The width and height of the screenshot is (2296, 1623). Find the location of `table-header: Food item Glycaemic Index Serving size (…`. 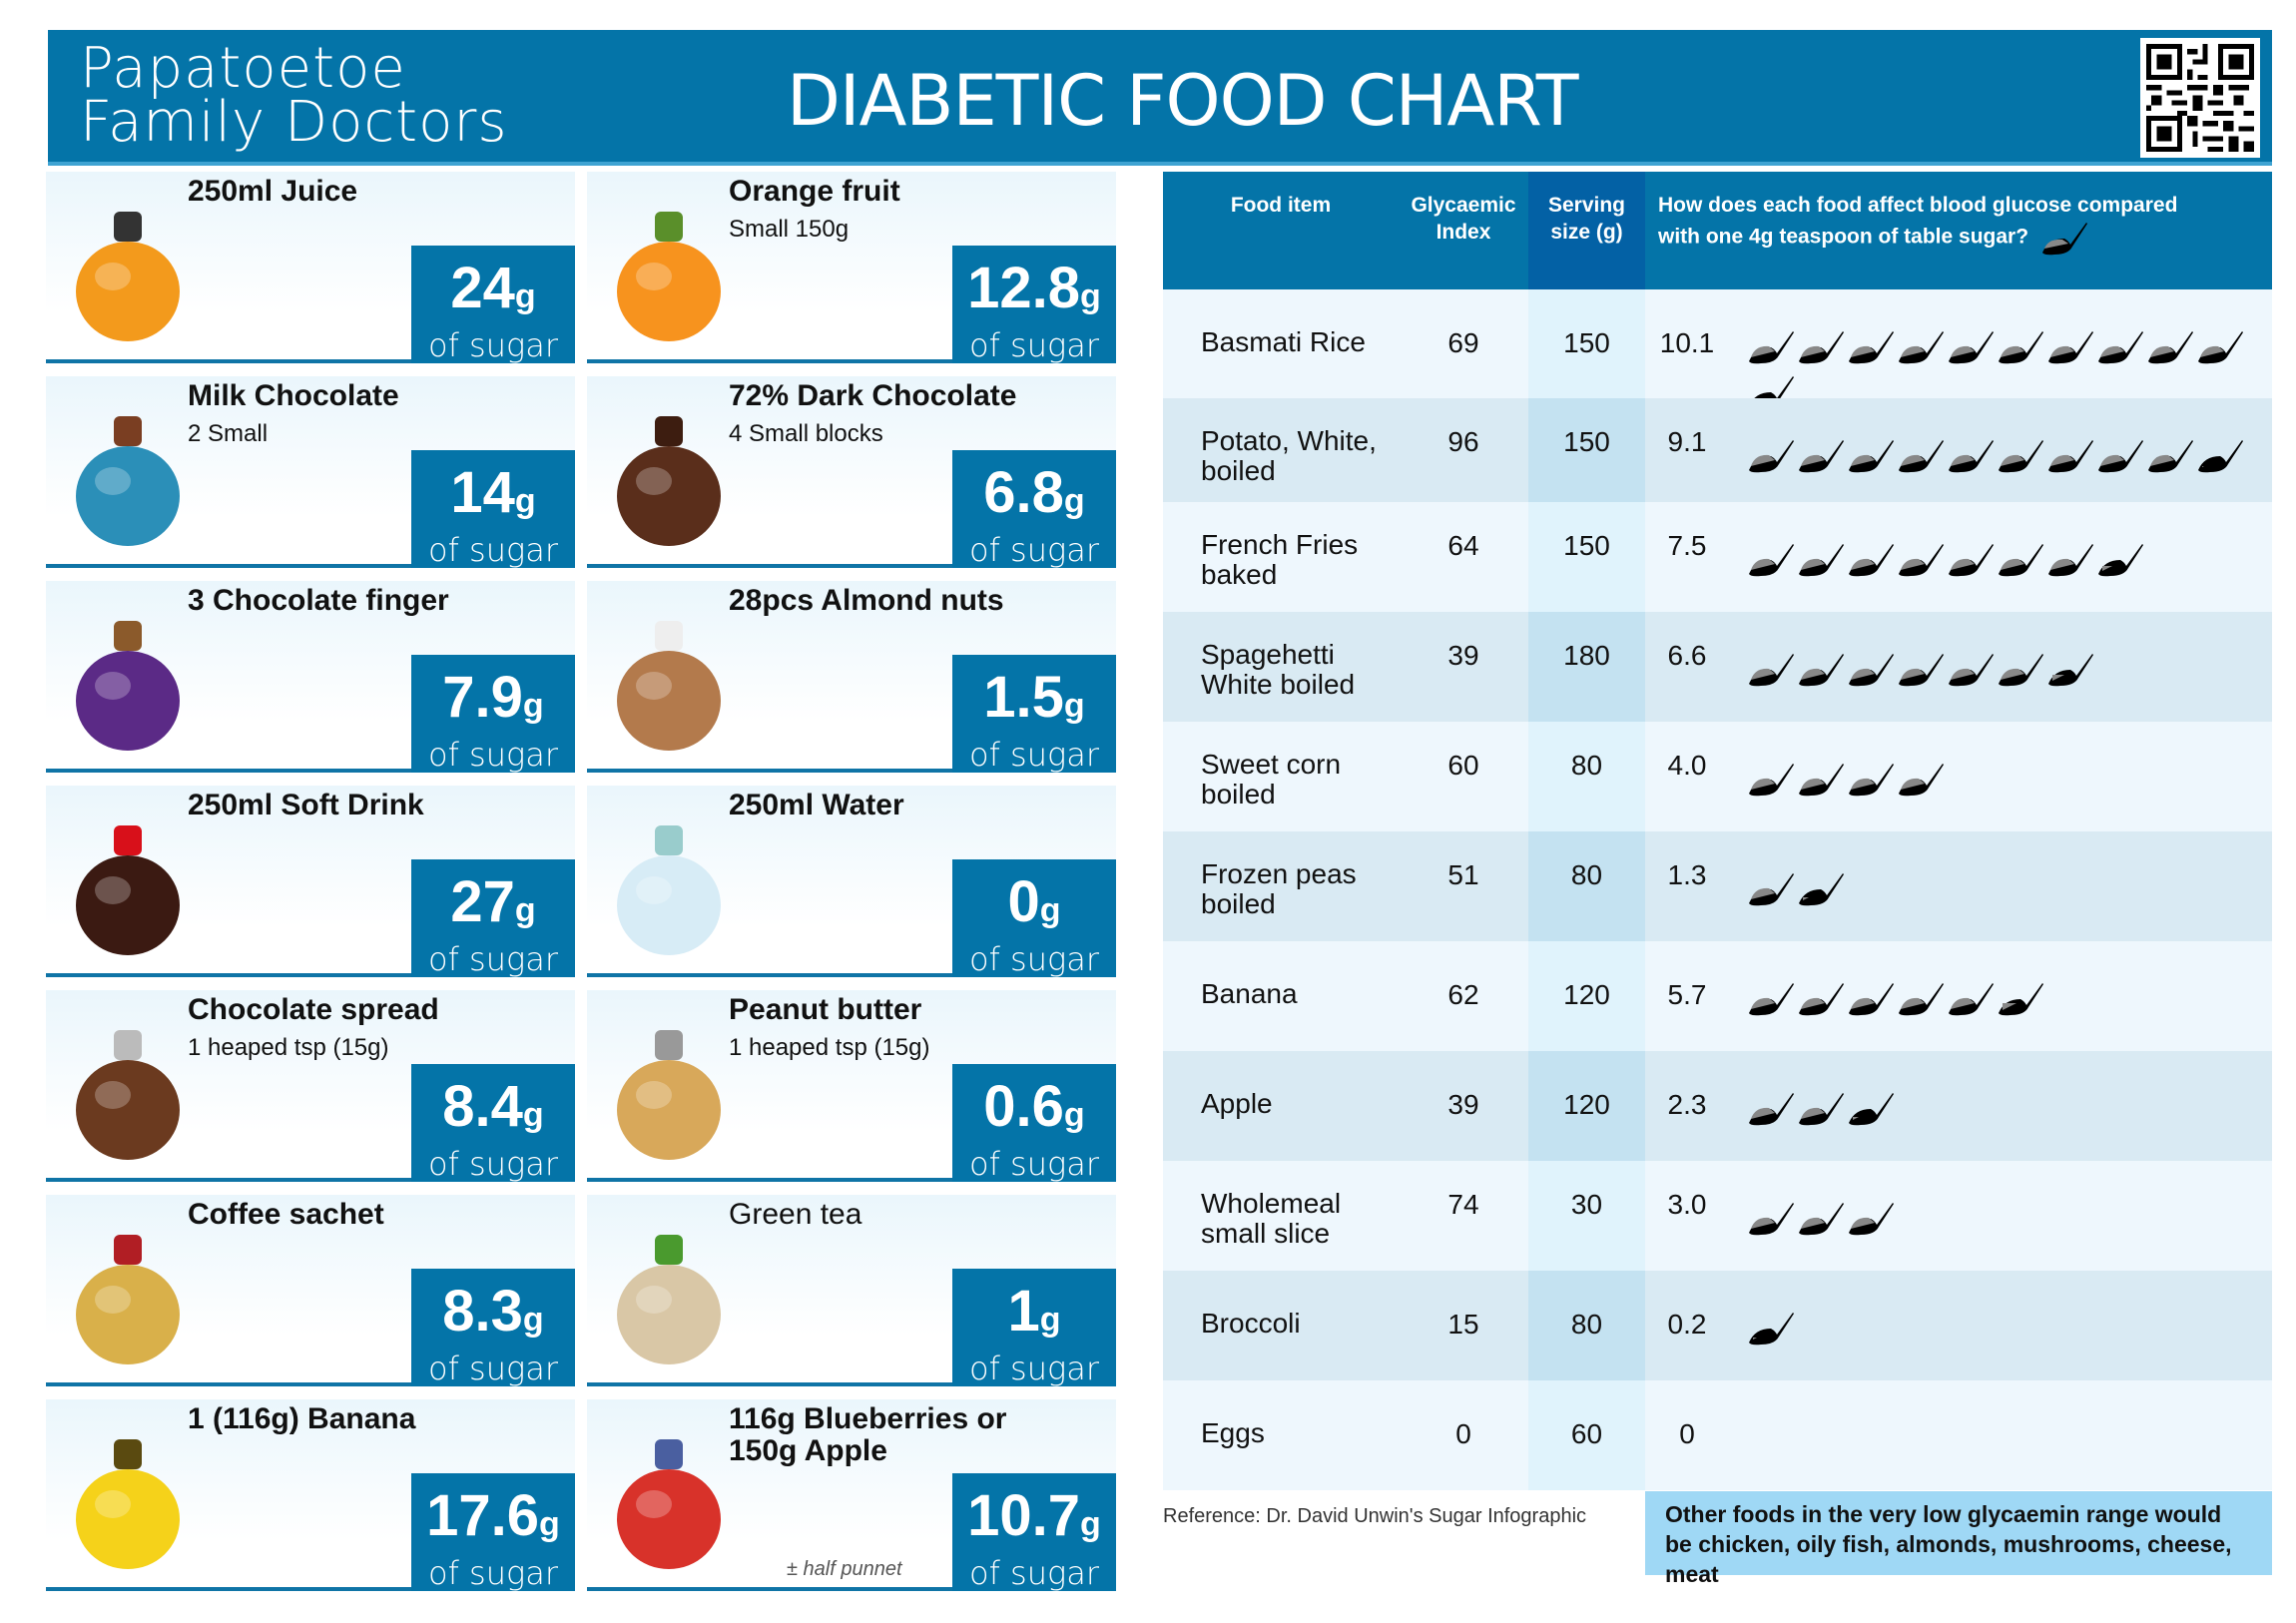

table-header: Food item Glycaemic Index Serving size (… is located at coordinates (1718, 230).